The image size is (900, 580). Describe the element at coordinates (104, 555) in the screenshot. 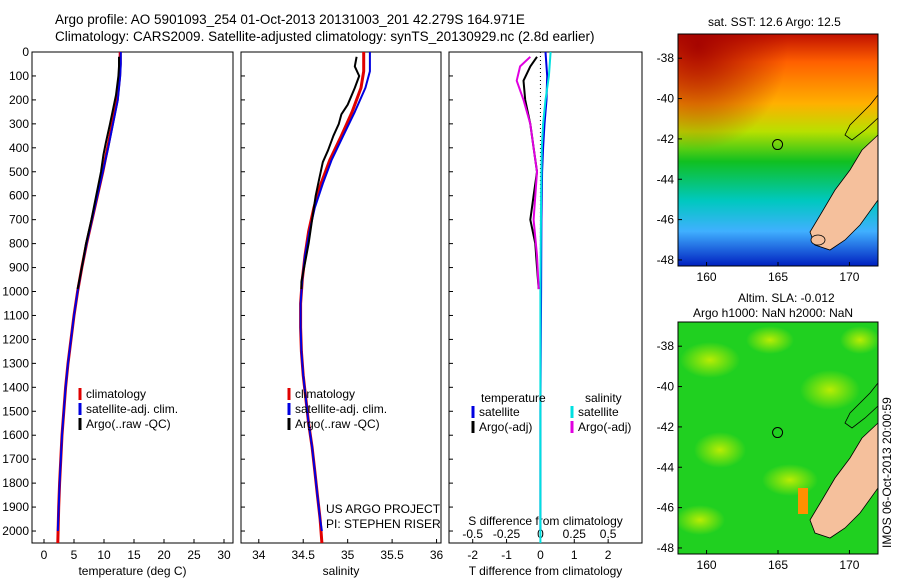

I see `x-tick-label: 10` at that location.